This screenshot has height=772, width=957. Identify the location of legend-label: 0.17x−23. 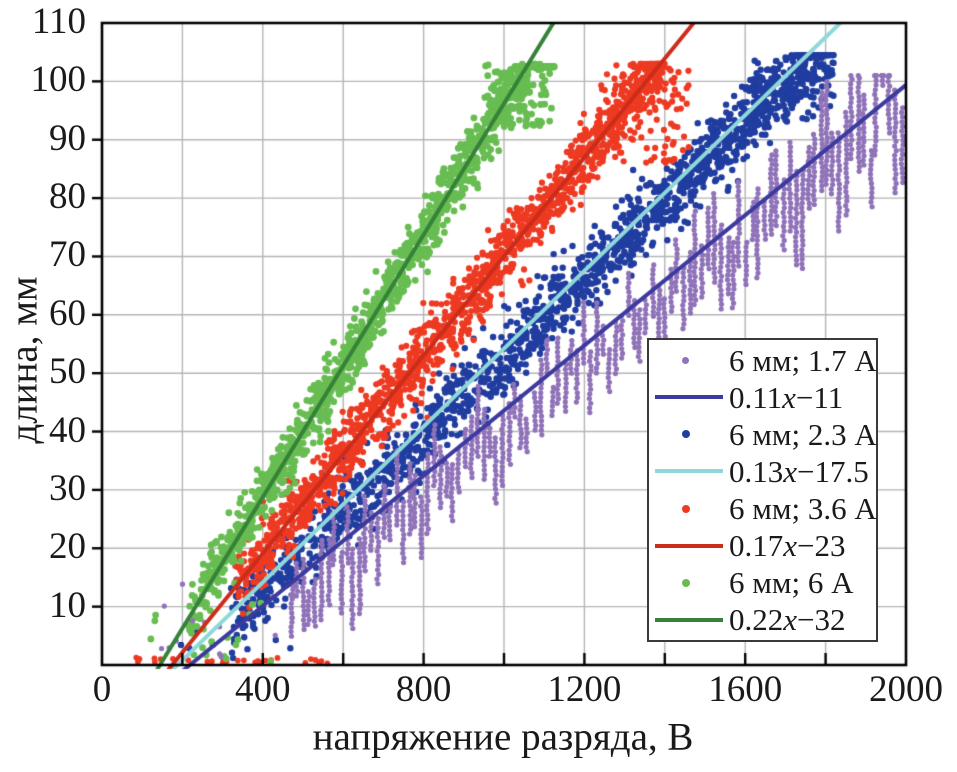
(787, 546).